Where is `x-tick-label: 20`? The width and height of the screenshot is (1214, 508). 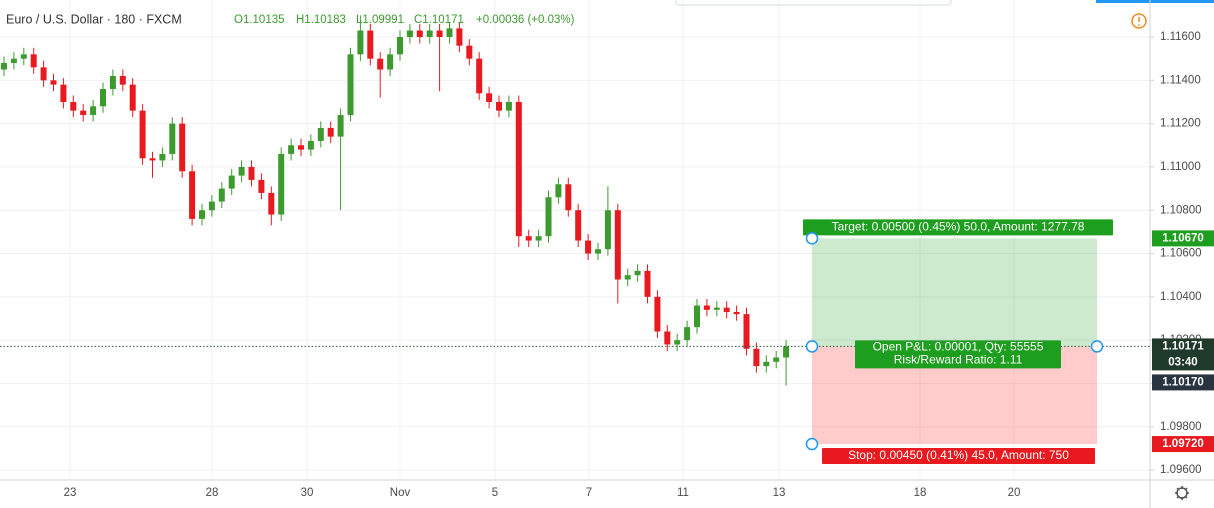 x-tick-label: 20 is located at coordinates (1014, 493).